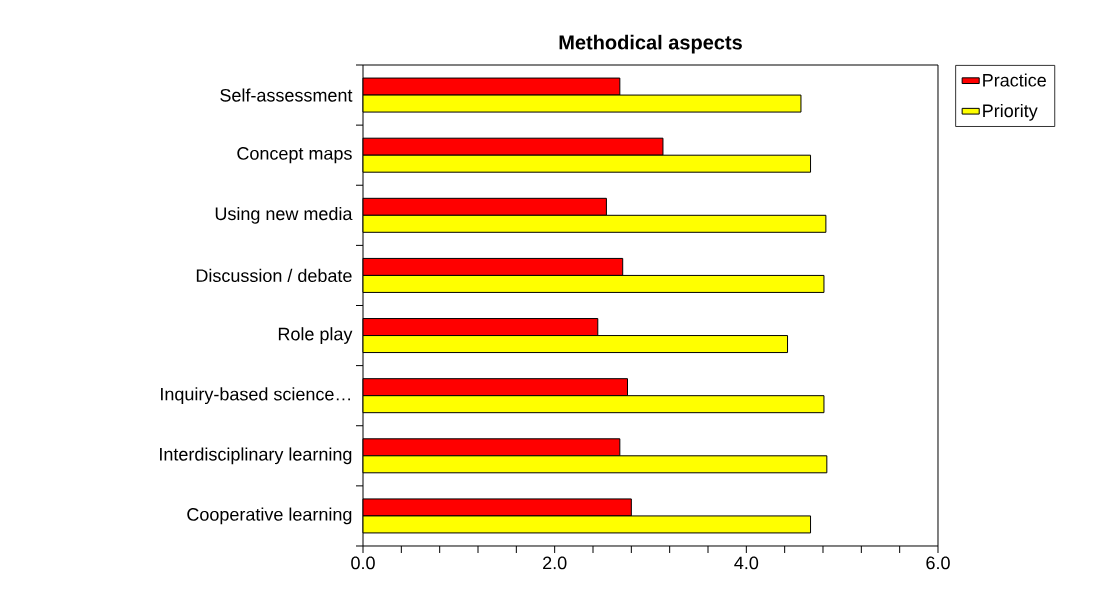  What do you see at coordinates (294, 155) in the screenshot?
I see `y-tick-label: Concept maps` at bounding box center [294, 155].